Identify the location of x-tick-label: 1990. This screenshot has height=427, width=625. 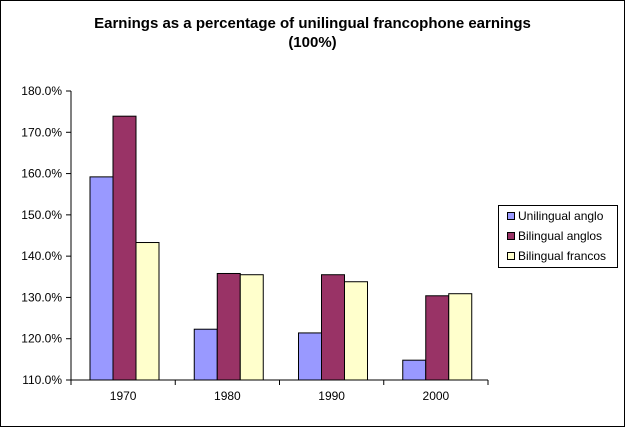
(331, 396).